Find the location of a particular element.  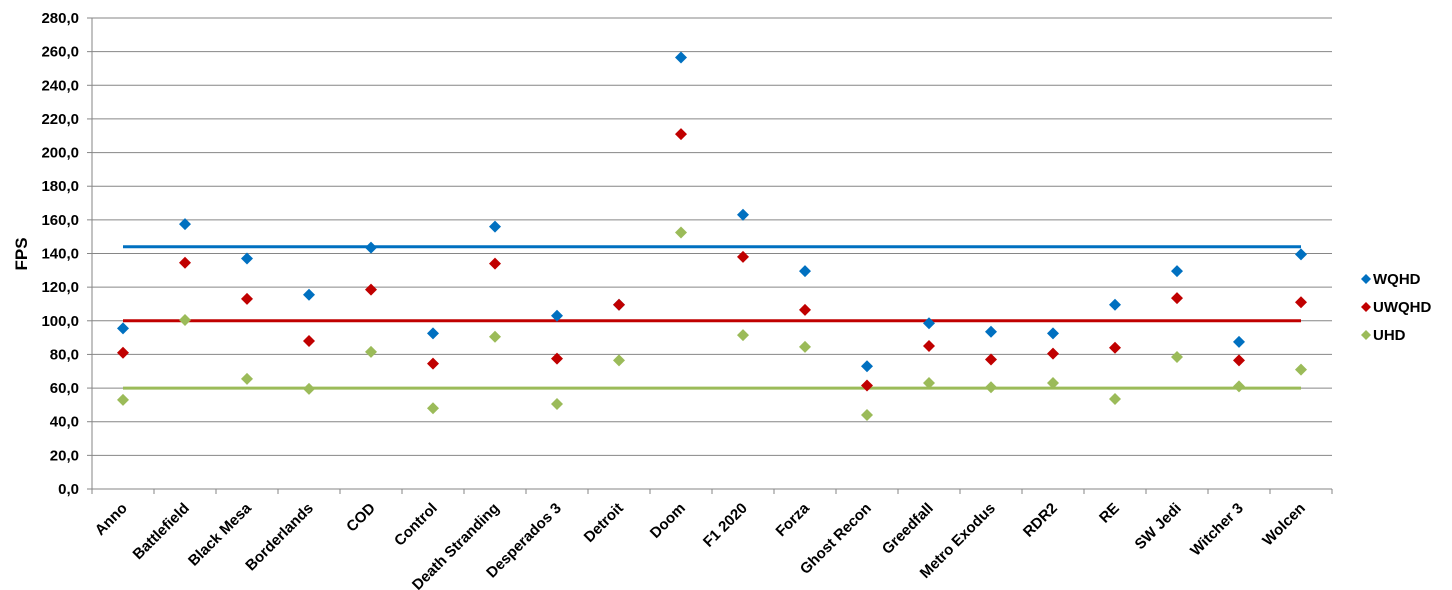

x-tick-label: RDR2 is located at coordinates (1040, 520).